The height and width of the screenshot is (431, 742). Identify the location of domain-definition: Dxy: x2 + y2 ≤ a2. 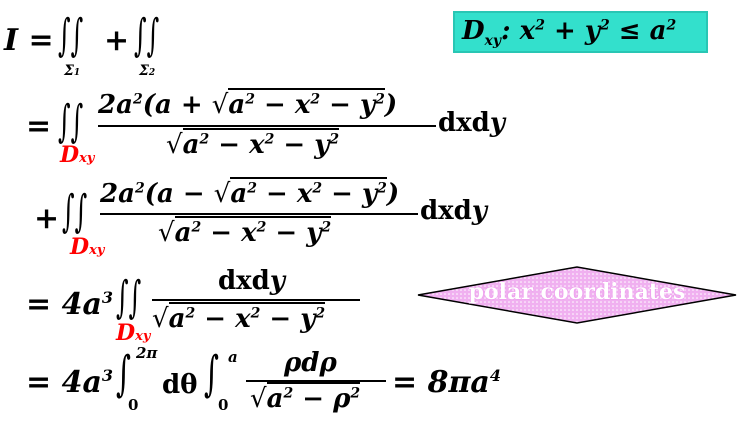
(569, 32).